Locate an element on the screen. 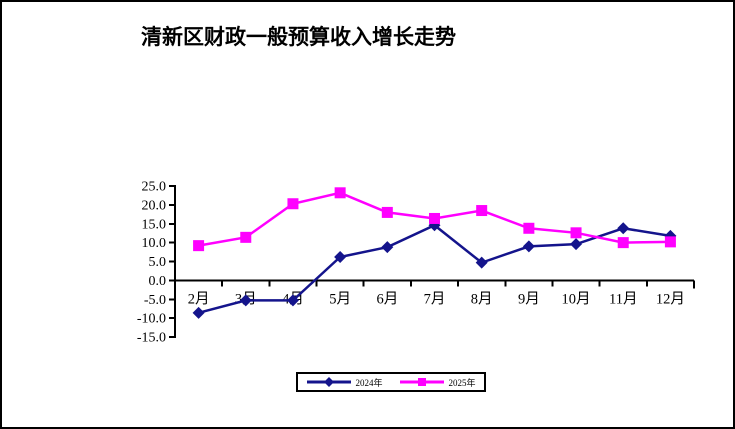 The width and height of the screenshot is (735, 429). y-tick-label: 15.0 is located at coordinates (154, 224).